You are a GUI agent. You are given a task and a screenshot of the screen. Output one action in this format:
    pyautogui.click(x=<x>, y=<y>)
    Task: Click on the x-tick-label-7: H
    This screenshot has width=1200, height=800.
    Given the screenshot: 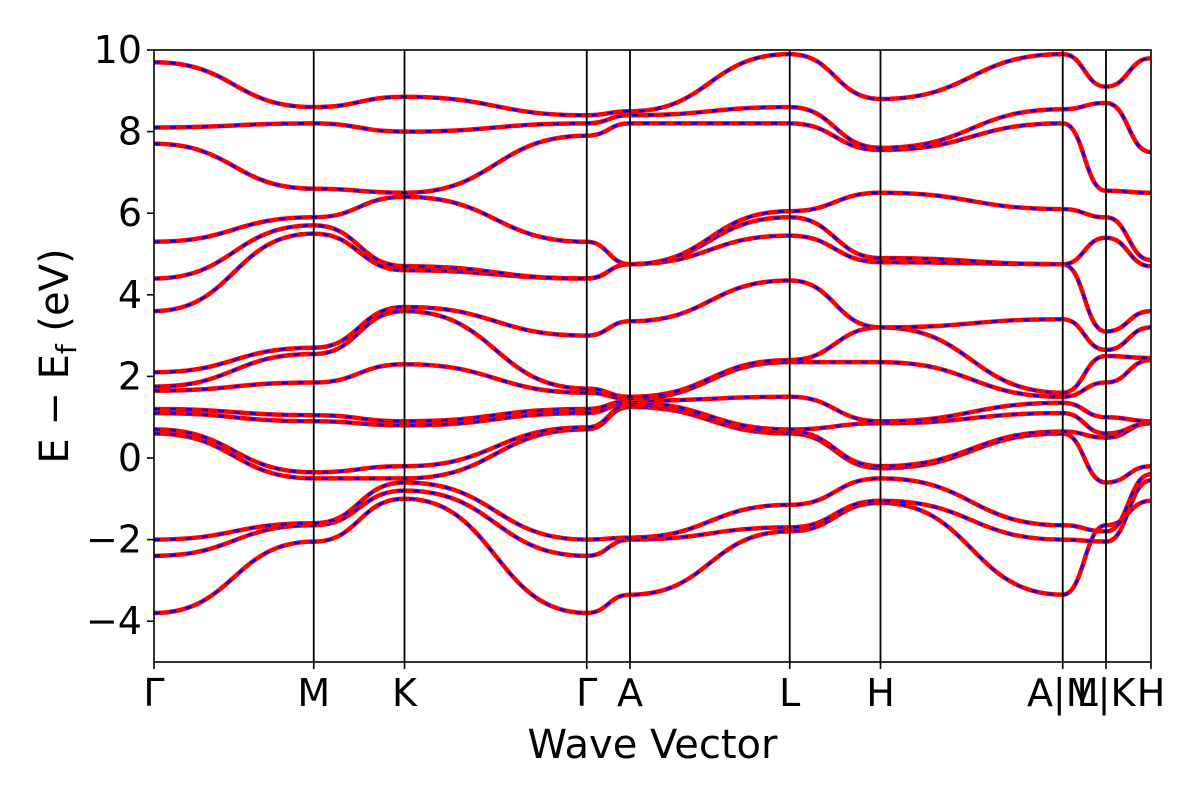 What is the action you would take?
    pyautogui.click(x=880, y=693)
    